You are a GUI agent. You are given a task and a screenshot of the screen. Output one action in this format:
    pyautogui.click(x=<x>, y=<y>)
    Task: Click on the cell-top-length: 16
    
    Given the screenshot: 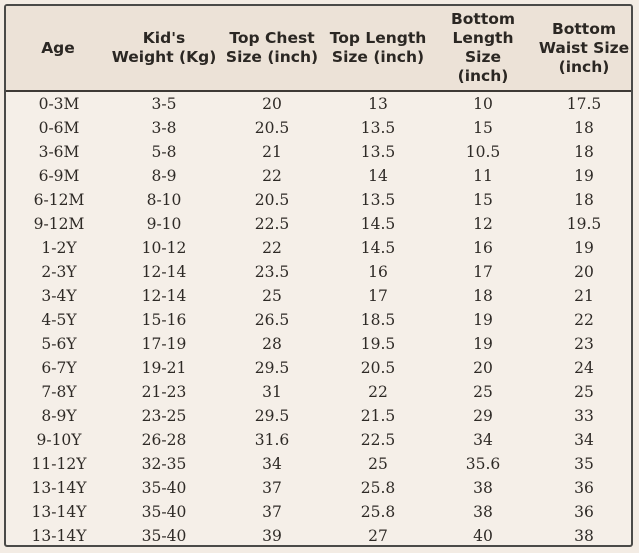 What is the action you would take?
    pyautogui.click(x=378, y=272)
    